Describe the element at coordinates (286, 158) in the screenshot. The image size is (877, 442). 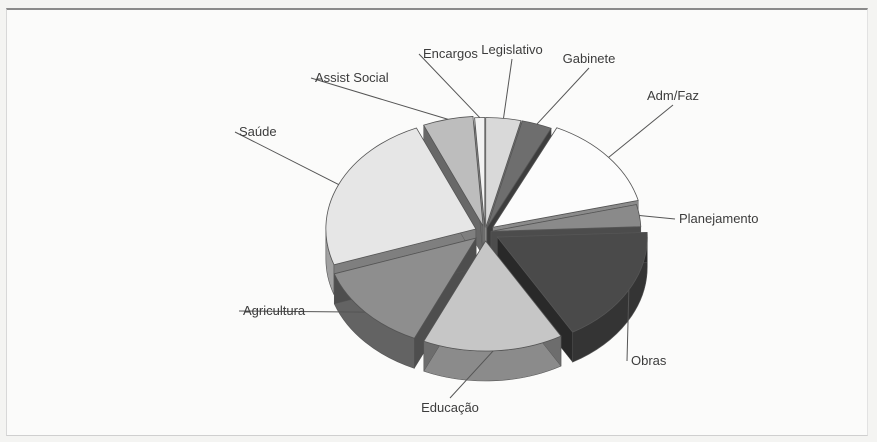
I see `leader-line-saude` at that location.